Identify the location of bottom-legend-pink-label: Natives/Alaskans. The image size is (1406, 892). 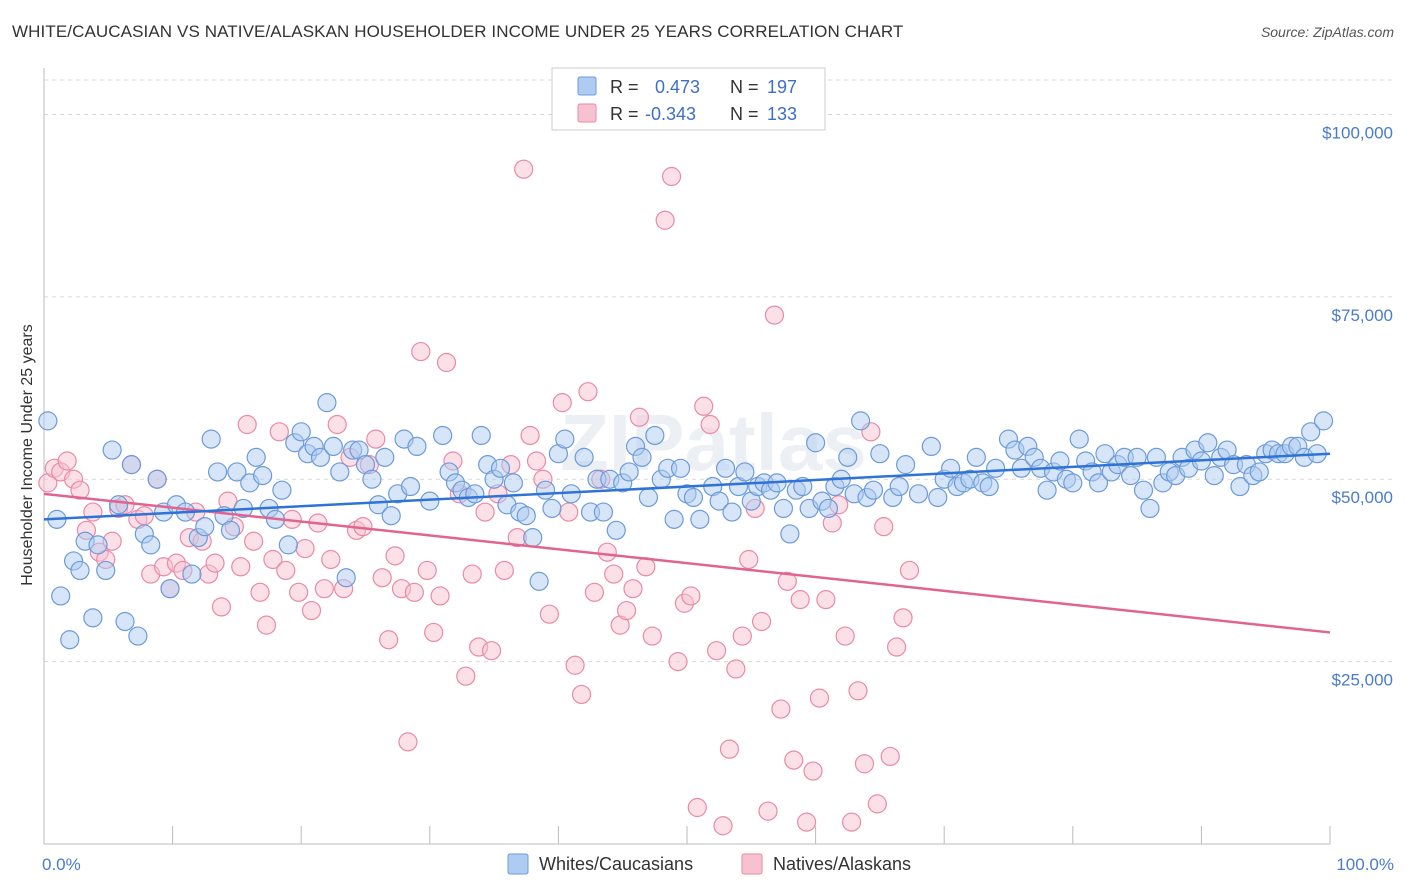
(842, 864).